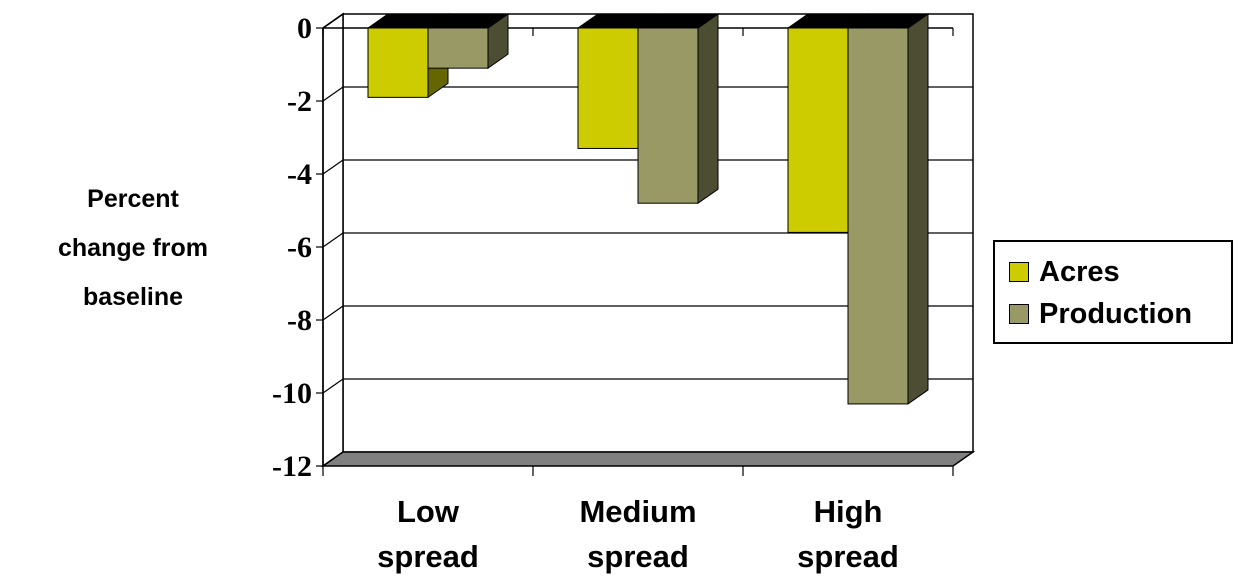  What do you see at coordinates (292, 466) in the screenshot?
I see `y-tick-label: -12` at bounding box center [292, 466].